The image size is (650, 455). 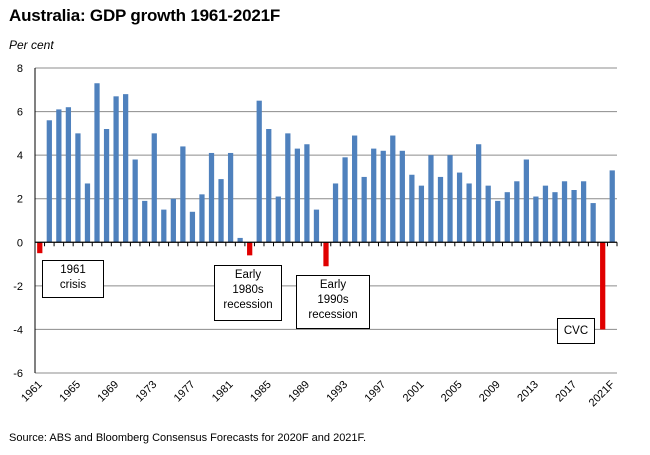 I want to click on bar-1979, so click(x=211, y=197).